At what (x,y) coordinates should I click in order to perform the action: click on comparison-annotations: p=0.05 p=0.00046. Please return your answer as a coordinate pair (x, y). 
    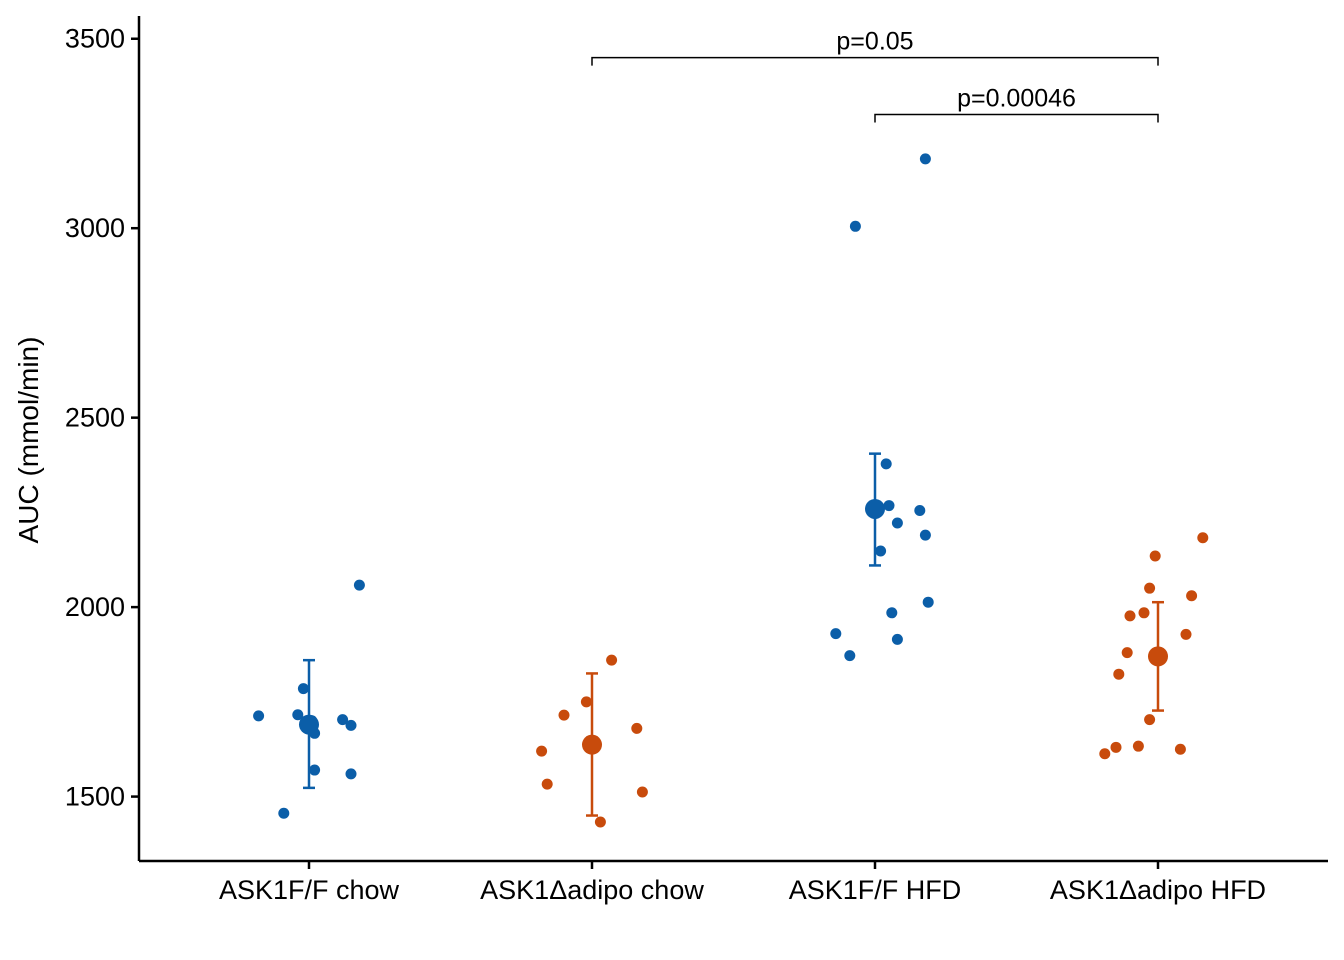
    Looking at the image, I should click on (875, 75).